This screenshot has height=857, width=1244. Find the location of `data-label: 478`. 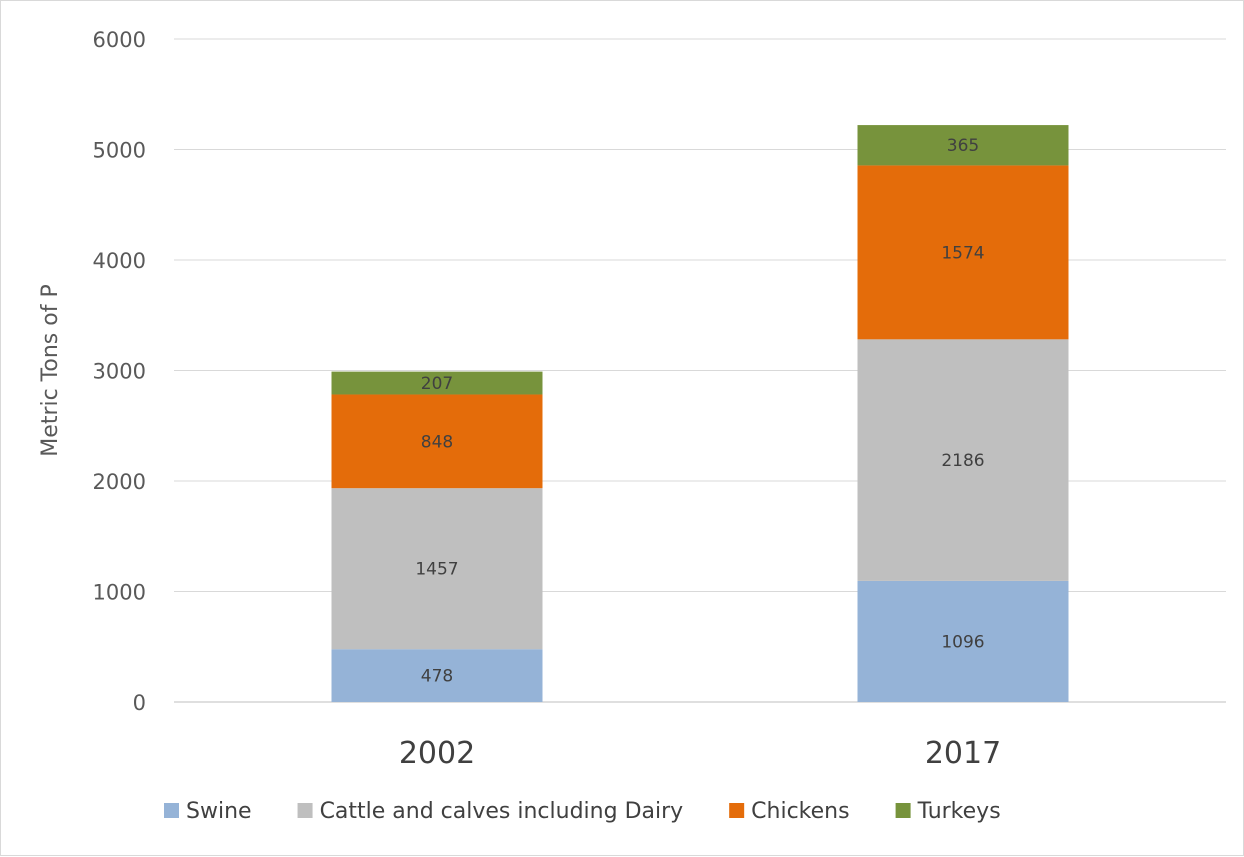

data-label: 478 is located at coordinates (437, 677).